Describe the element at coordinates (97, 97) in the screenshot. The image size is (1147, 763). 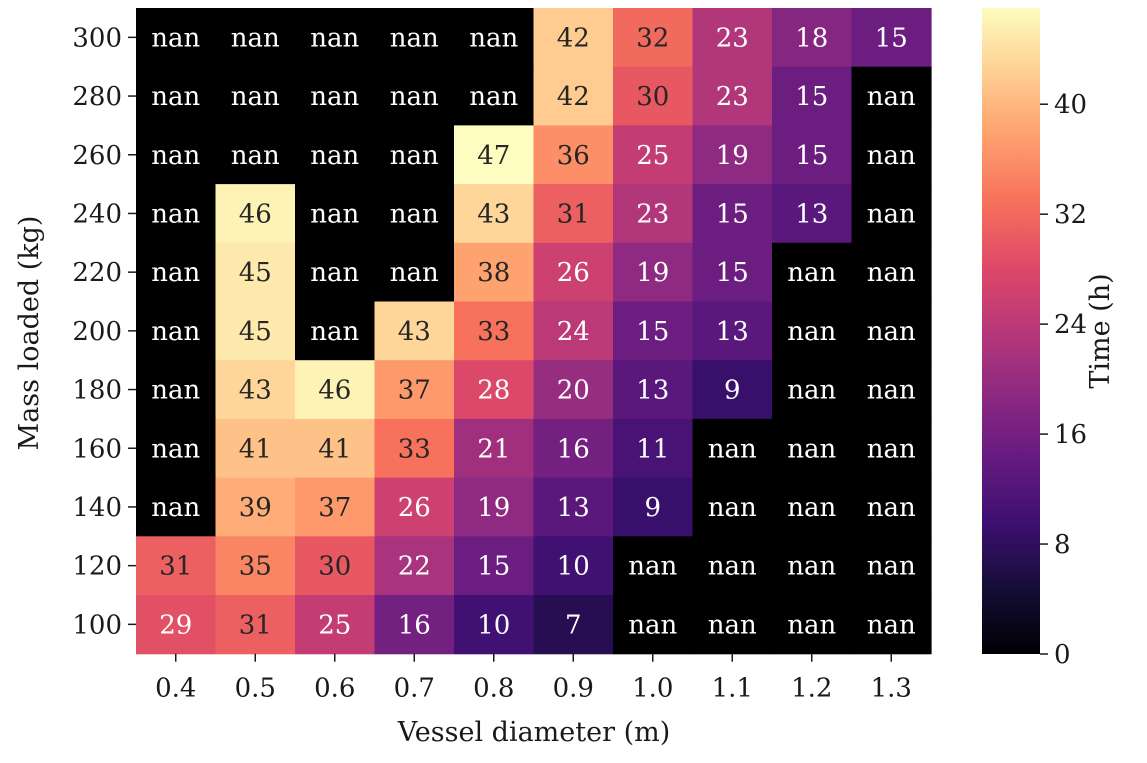
I see `y-tick-label: 280` at that location.